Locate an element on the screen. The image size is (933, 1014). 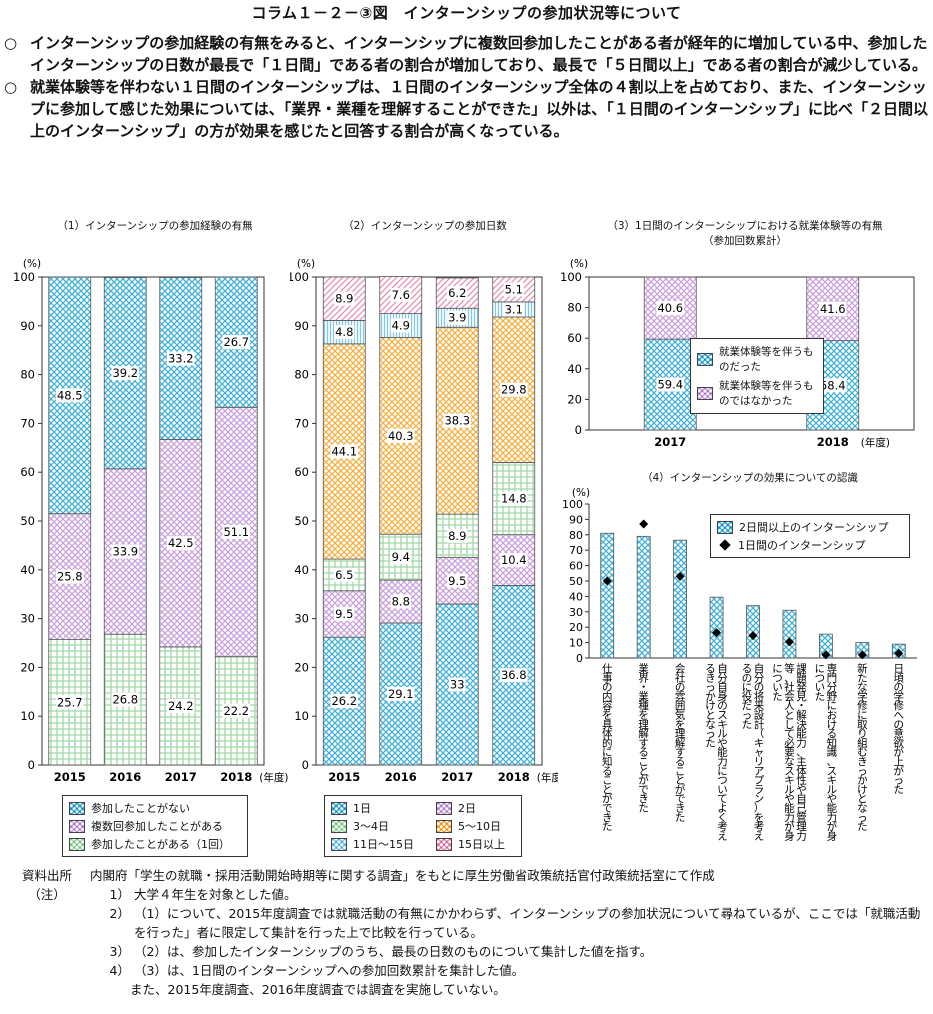
data-label: 4.9 is located at coordinates (401, 326).